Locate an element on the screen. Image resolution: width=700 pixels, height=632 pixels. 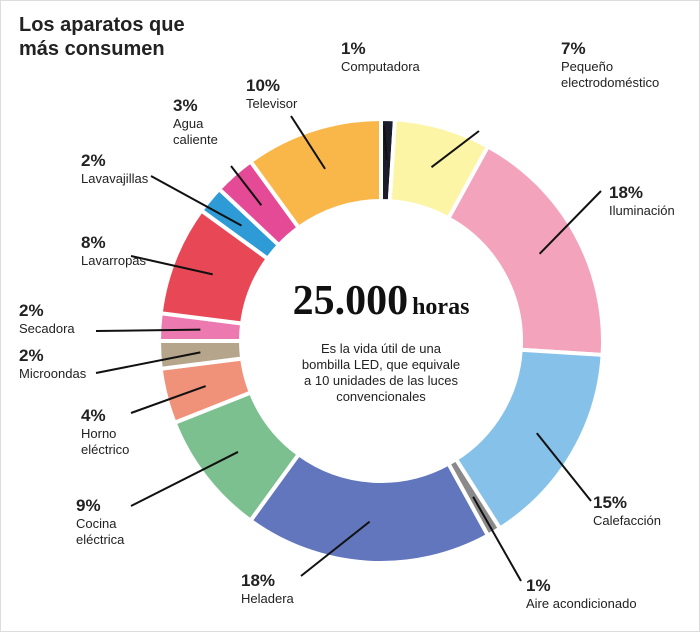
slice-label: 2% Microondas is located at coordinates (69, 364).